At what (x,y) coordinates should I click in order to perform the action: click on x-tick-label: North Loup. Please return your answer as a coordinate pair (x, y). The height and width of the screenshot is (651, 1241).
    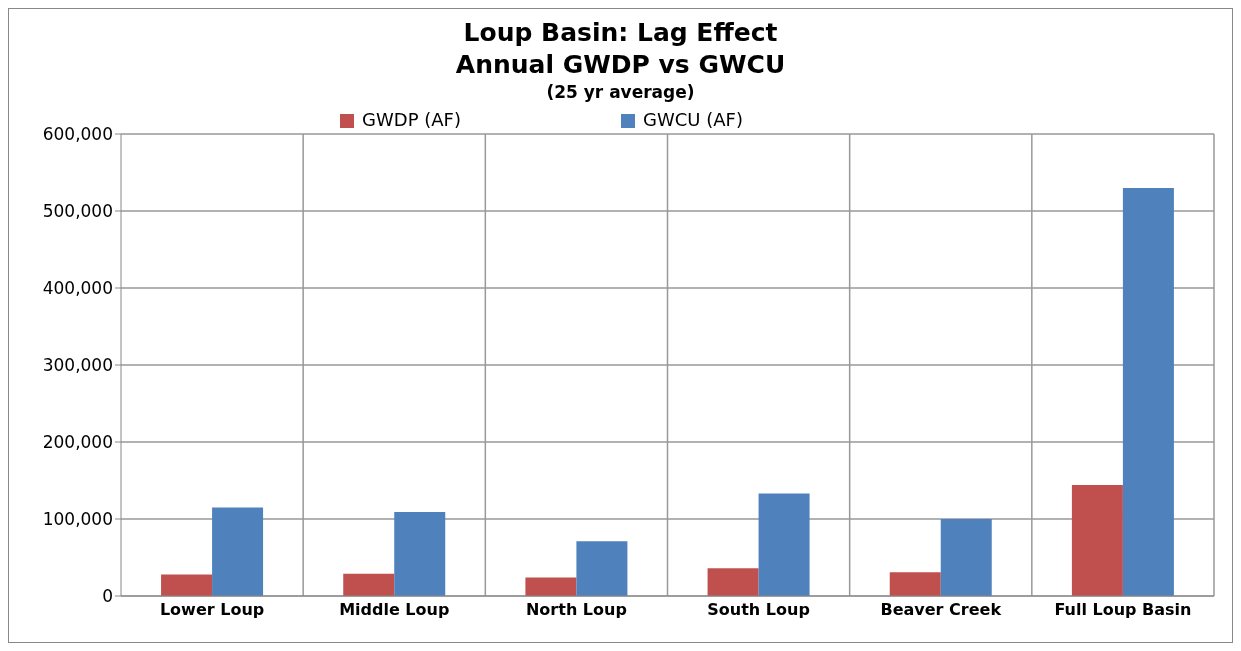
    Looking at the image, I should click on (576, 610).